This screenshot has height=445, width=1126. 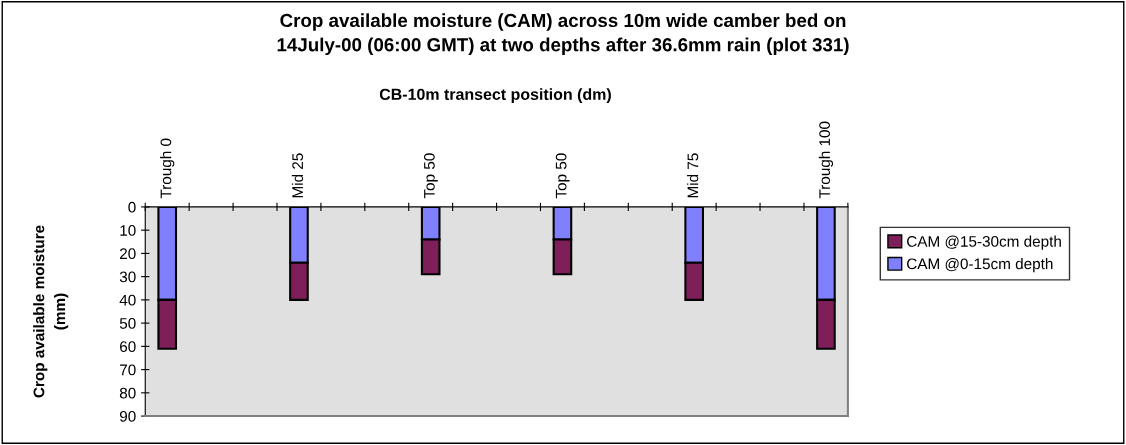 What do you see at coordinates (127, 277) in the screenshot?
I see `y-tick-label: 30` at bounding box center [127, 277].